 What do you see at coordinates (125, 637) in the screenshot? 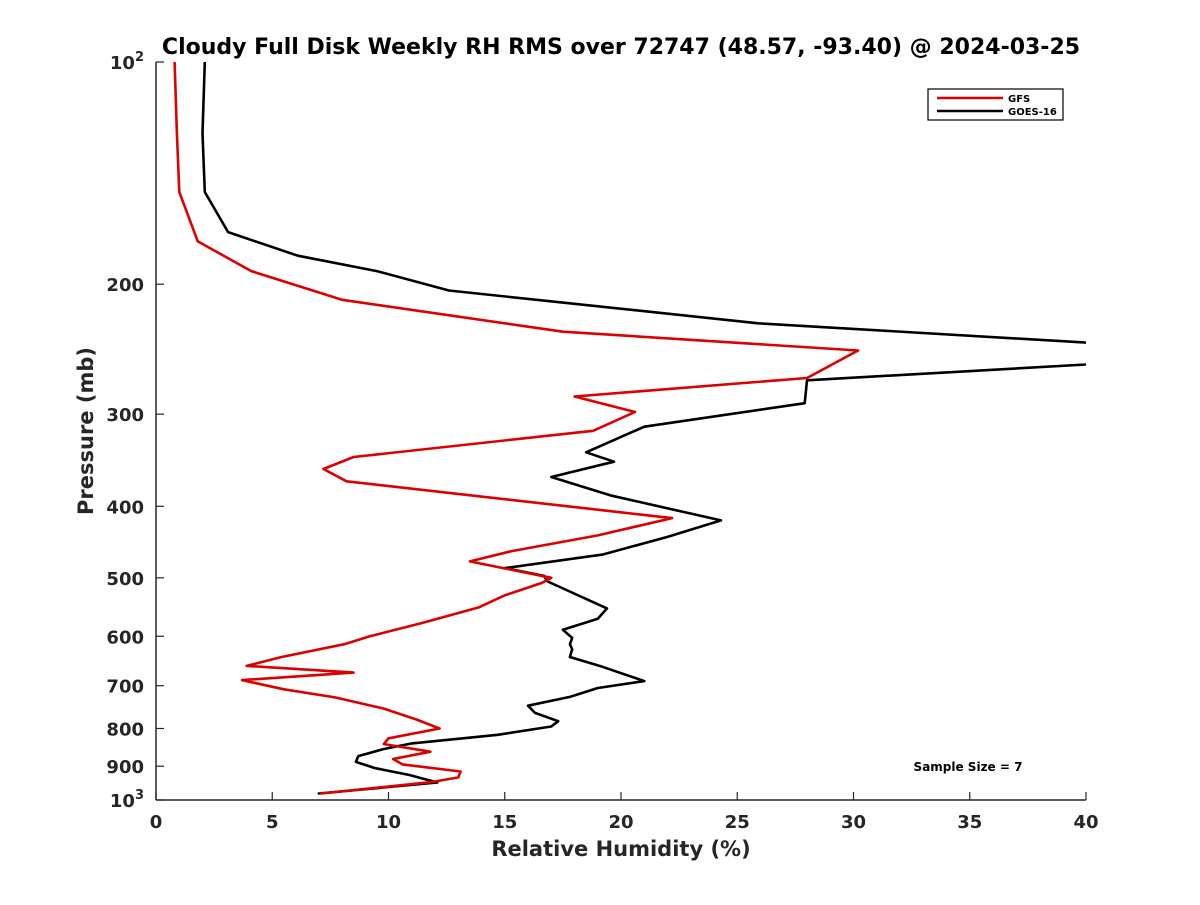
I see `y-tick-label: 600` at bounding box center [125, 637].